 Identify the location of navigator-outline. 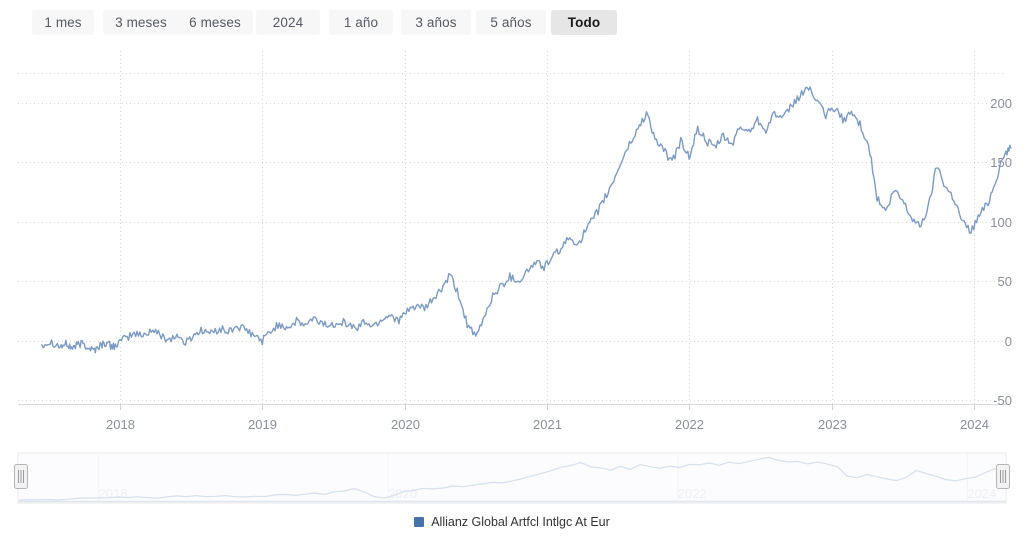
(512, 478).